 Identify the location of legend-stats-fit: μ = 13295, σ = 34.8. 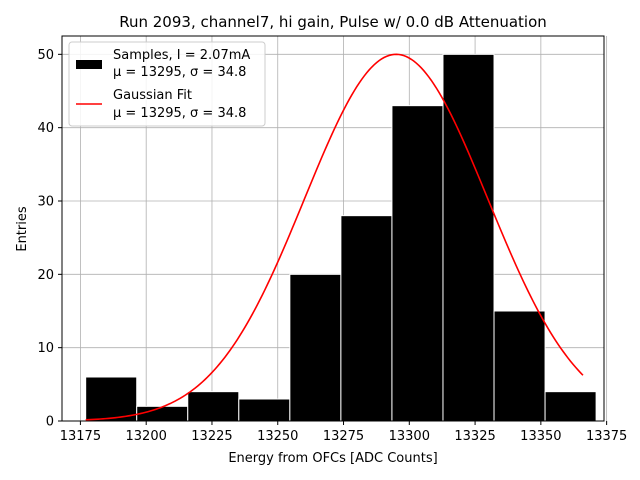
(179, 113).